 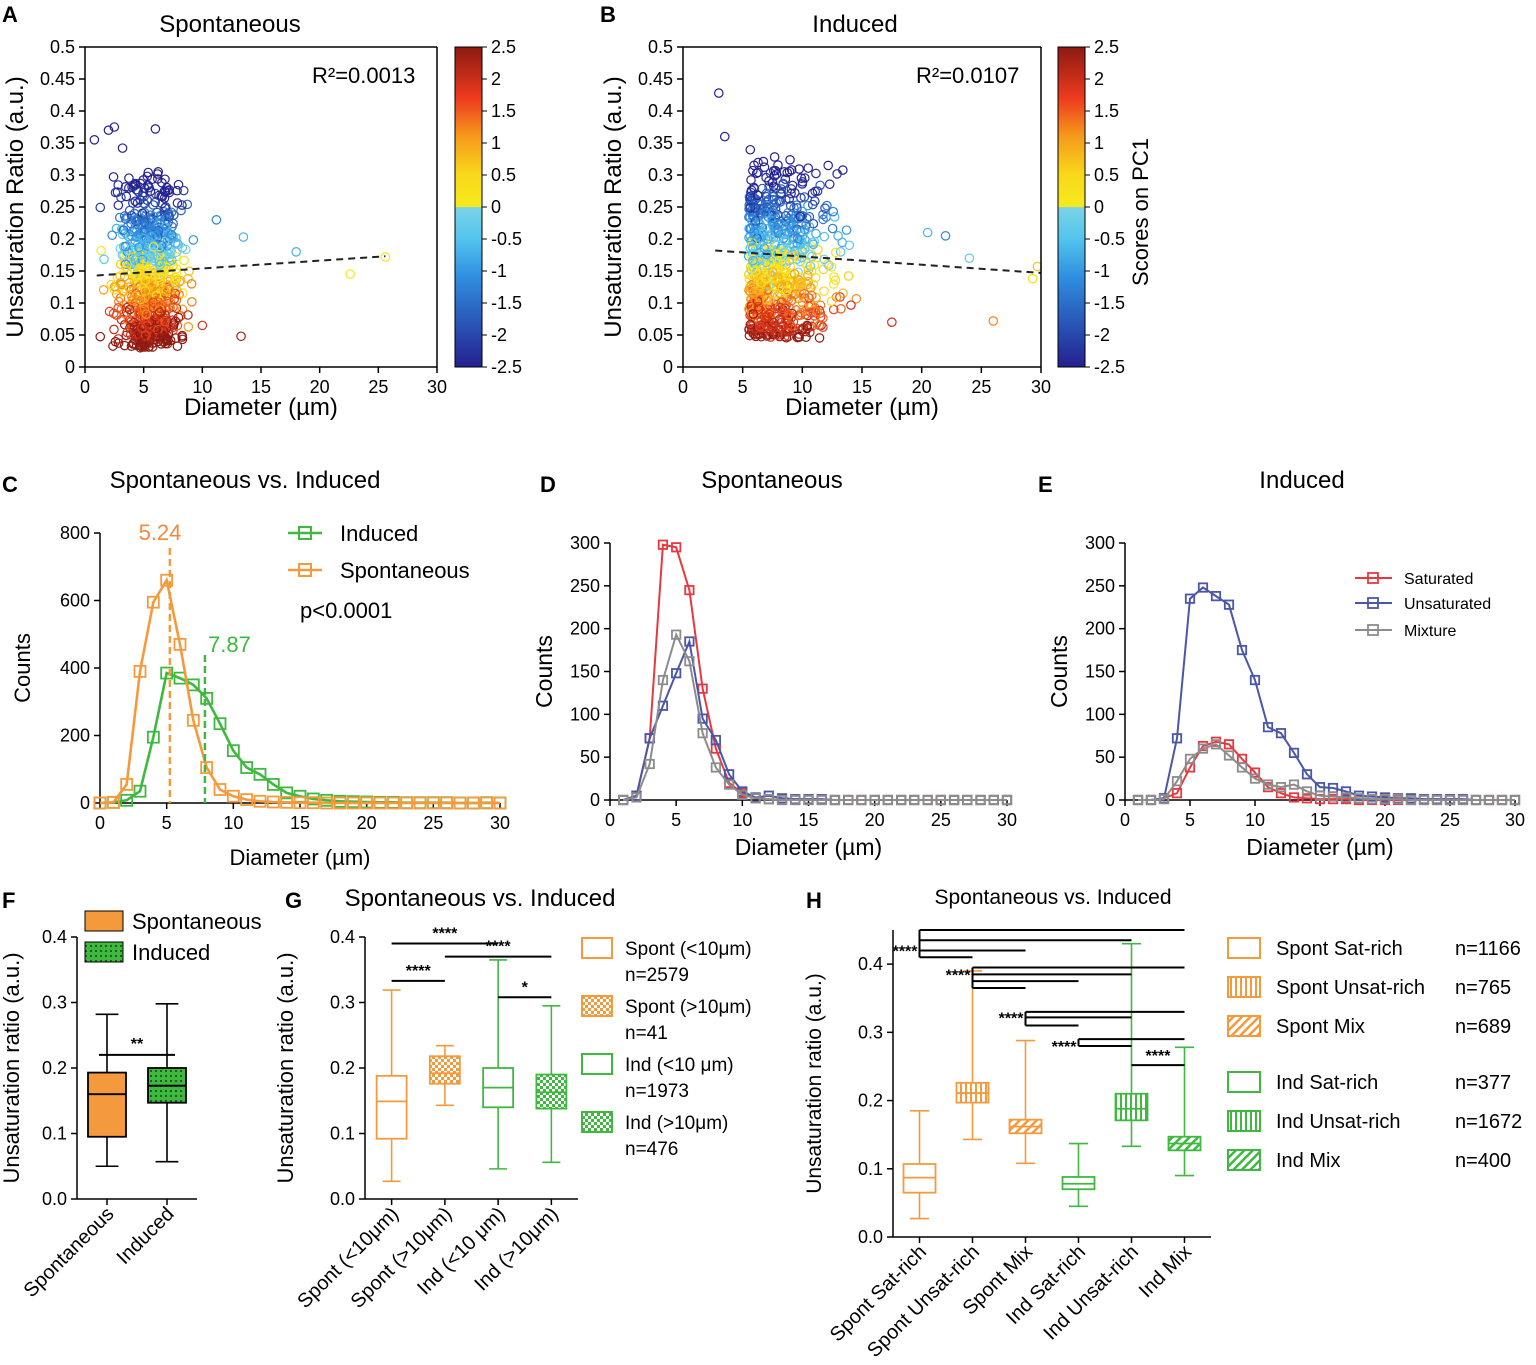 What do you see at coordinates (496, 207) in the screenshot?
I see `colorbar-tick-label: 0` at bounding box center [496, 207].